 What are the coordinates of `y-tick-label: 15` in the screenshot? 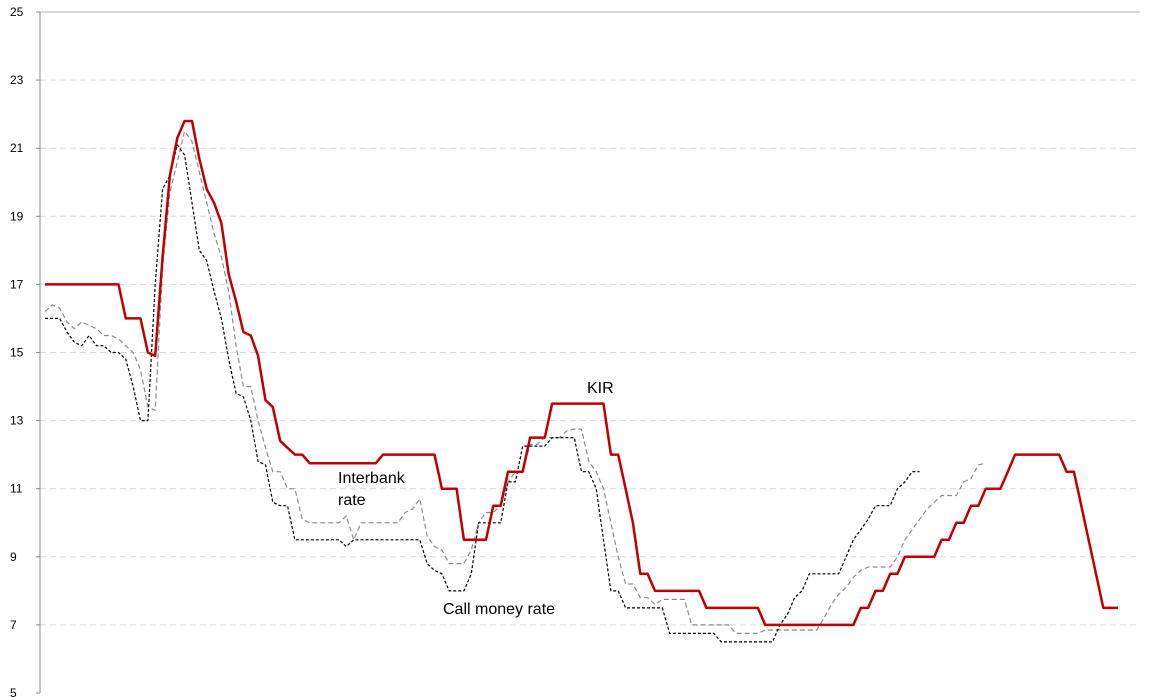 It's located at (17, 353).